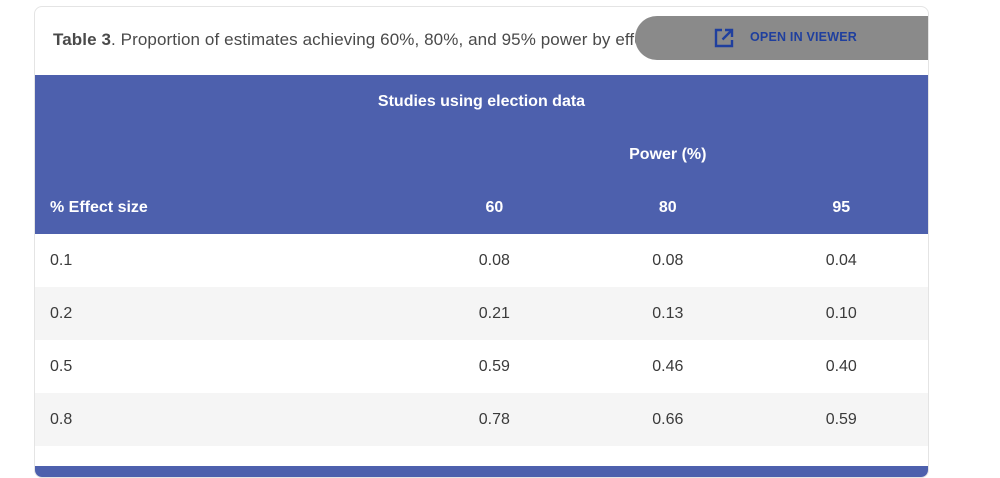  Describe the element at coordinates (841, 313) in the screenshot. I see `power-95-cell: 0.10` at that location.